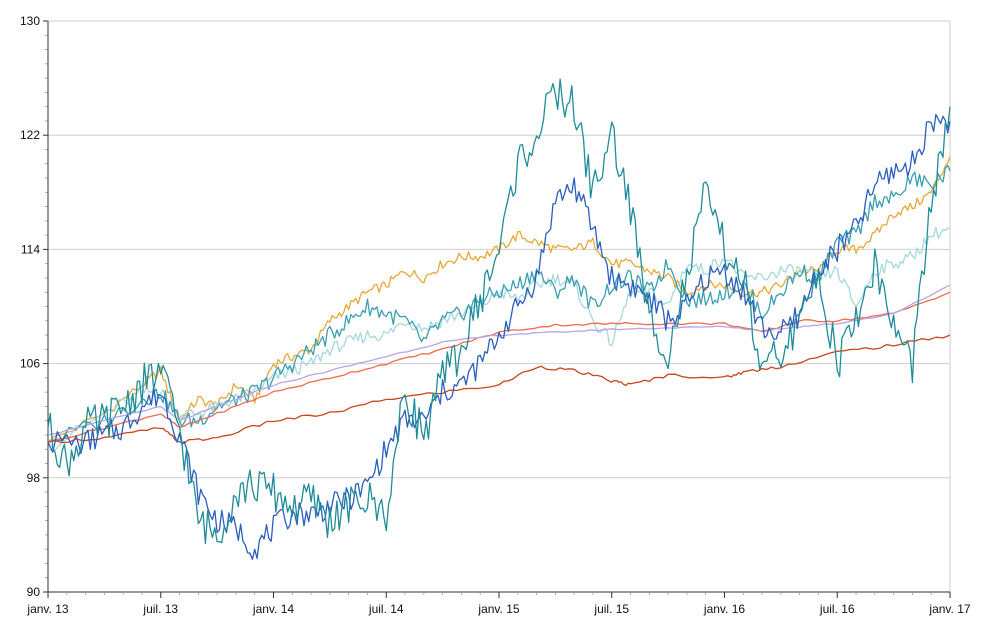 The image size is (983, 638). What do you see at coordinates (273, 609) in the screenshot?
I see `x-tick-label: janv. 14` at bounding box center [273, 609].